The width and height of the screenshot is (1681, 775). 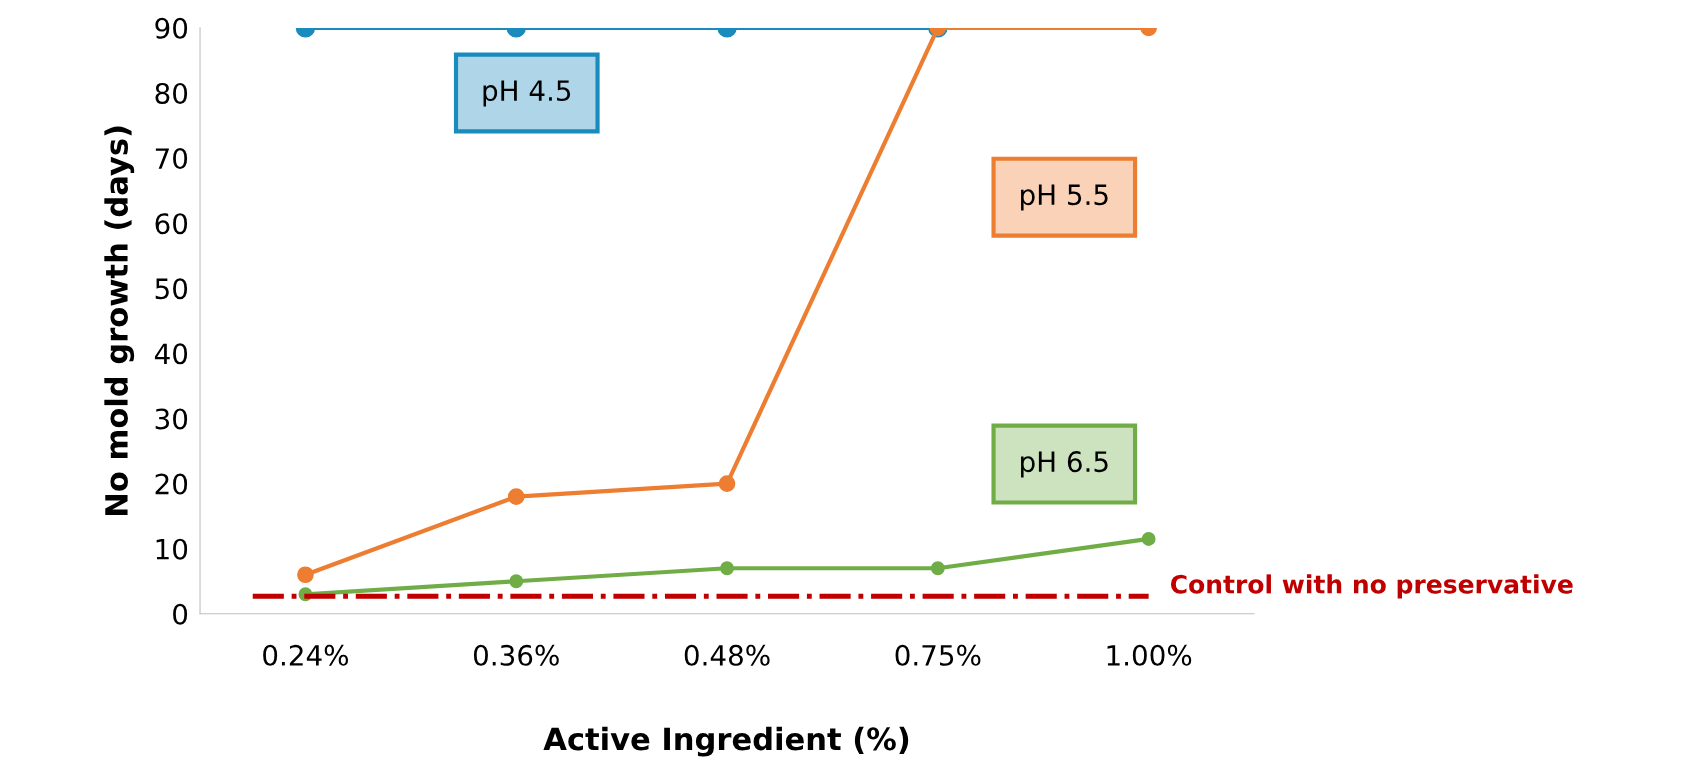 What do you see at coordinates (171, 484) in the screenshot?
I see `y-tick-label: 20` at bounding box center [171, 484].